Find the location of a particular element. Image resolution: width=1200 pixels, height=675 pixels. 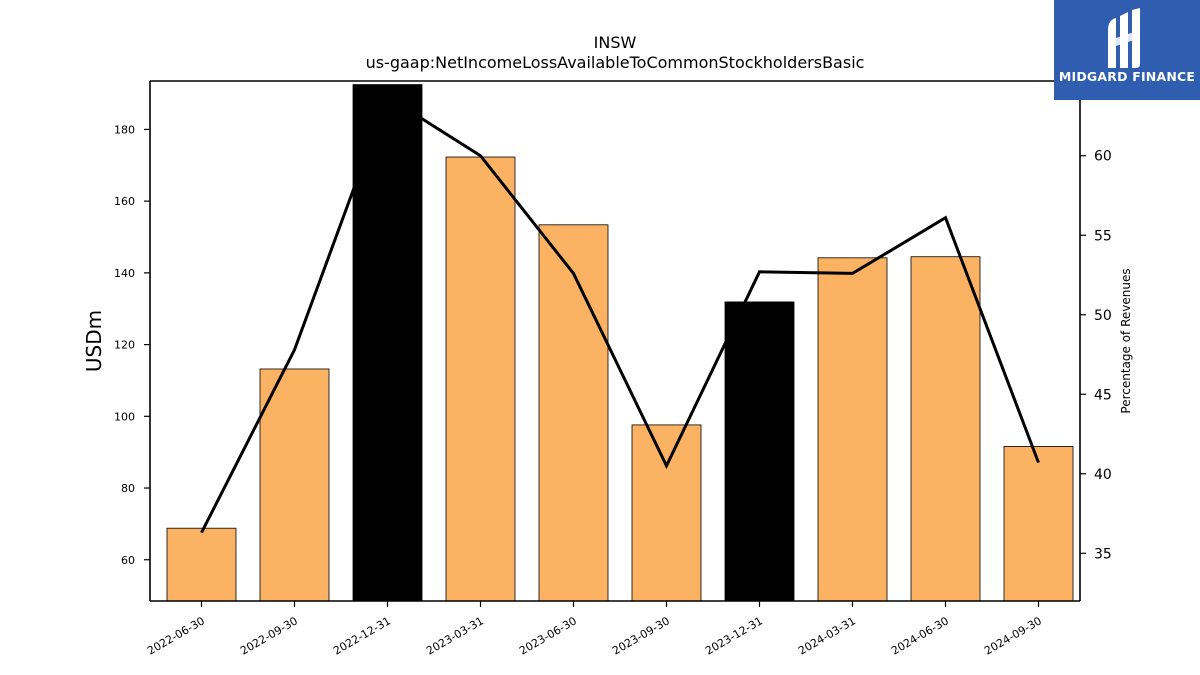

y-axis-label: USDm is located at coordinates (94, 341).